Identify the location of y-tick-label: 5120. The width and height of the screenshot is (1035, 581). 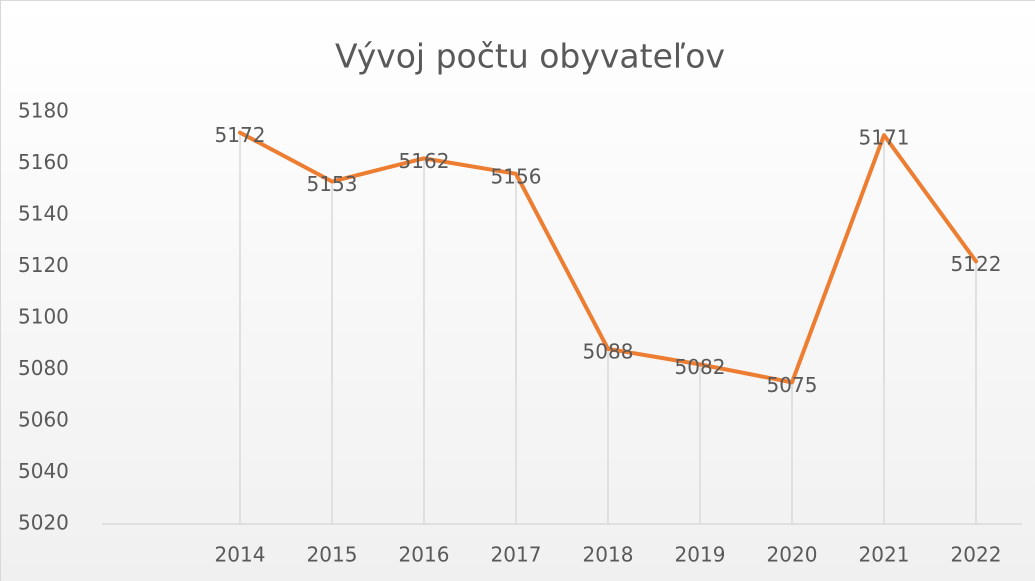
(43, 265).